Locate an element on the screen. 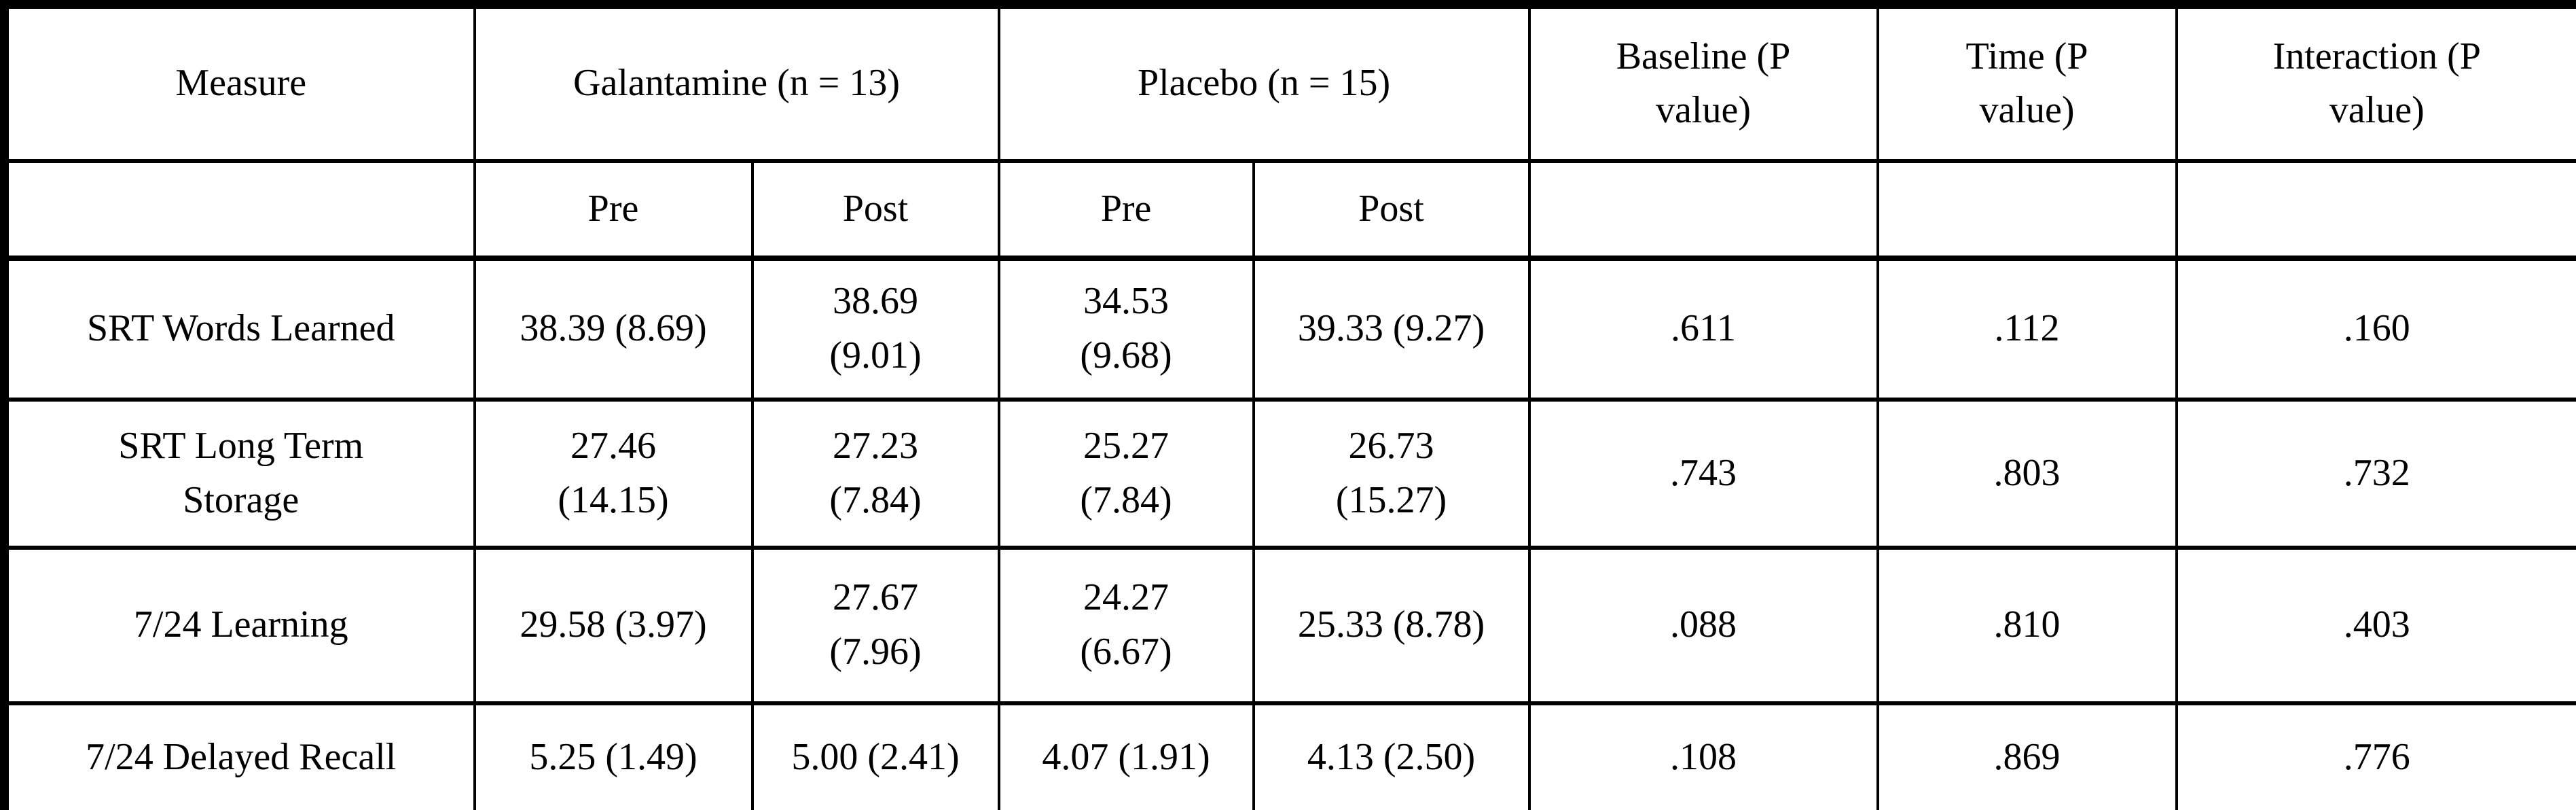 The height and width of the screenshot is (810, 2576). galantamine-post-cell: 5.00 (2.41) is located at coordinates (875, 756).